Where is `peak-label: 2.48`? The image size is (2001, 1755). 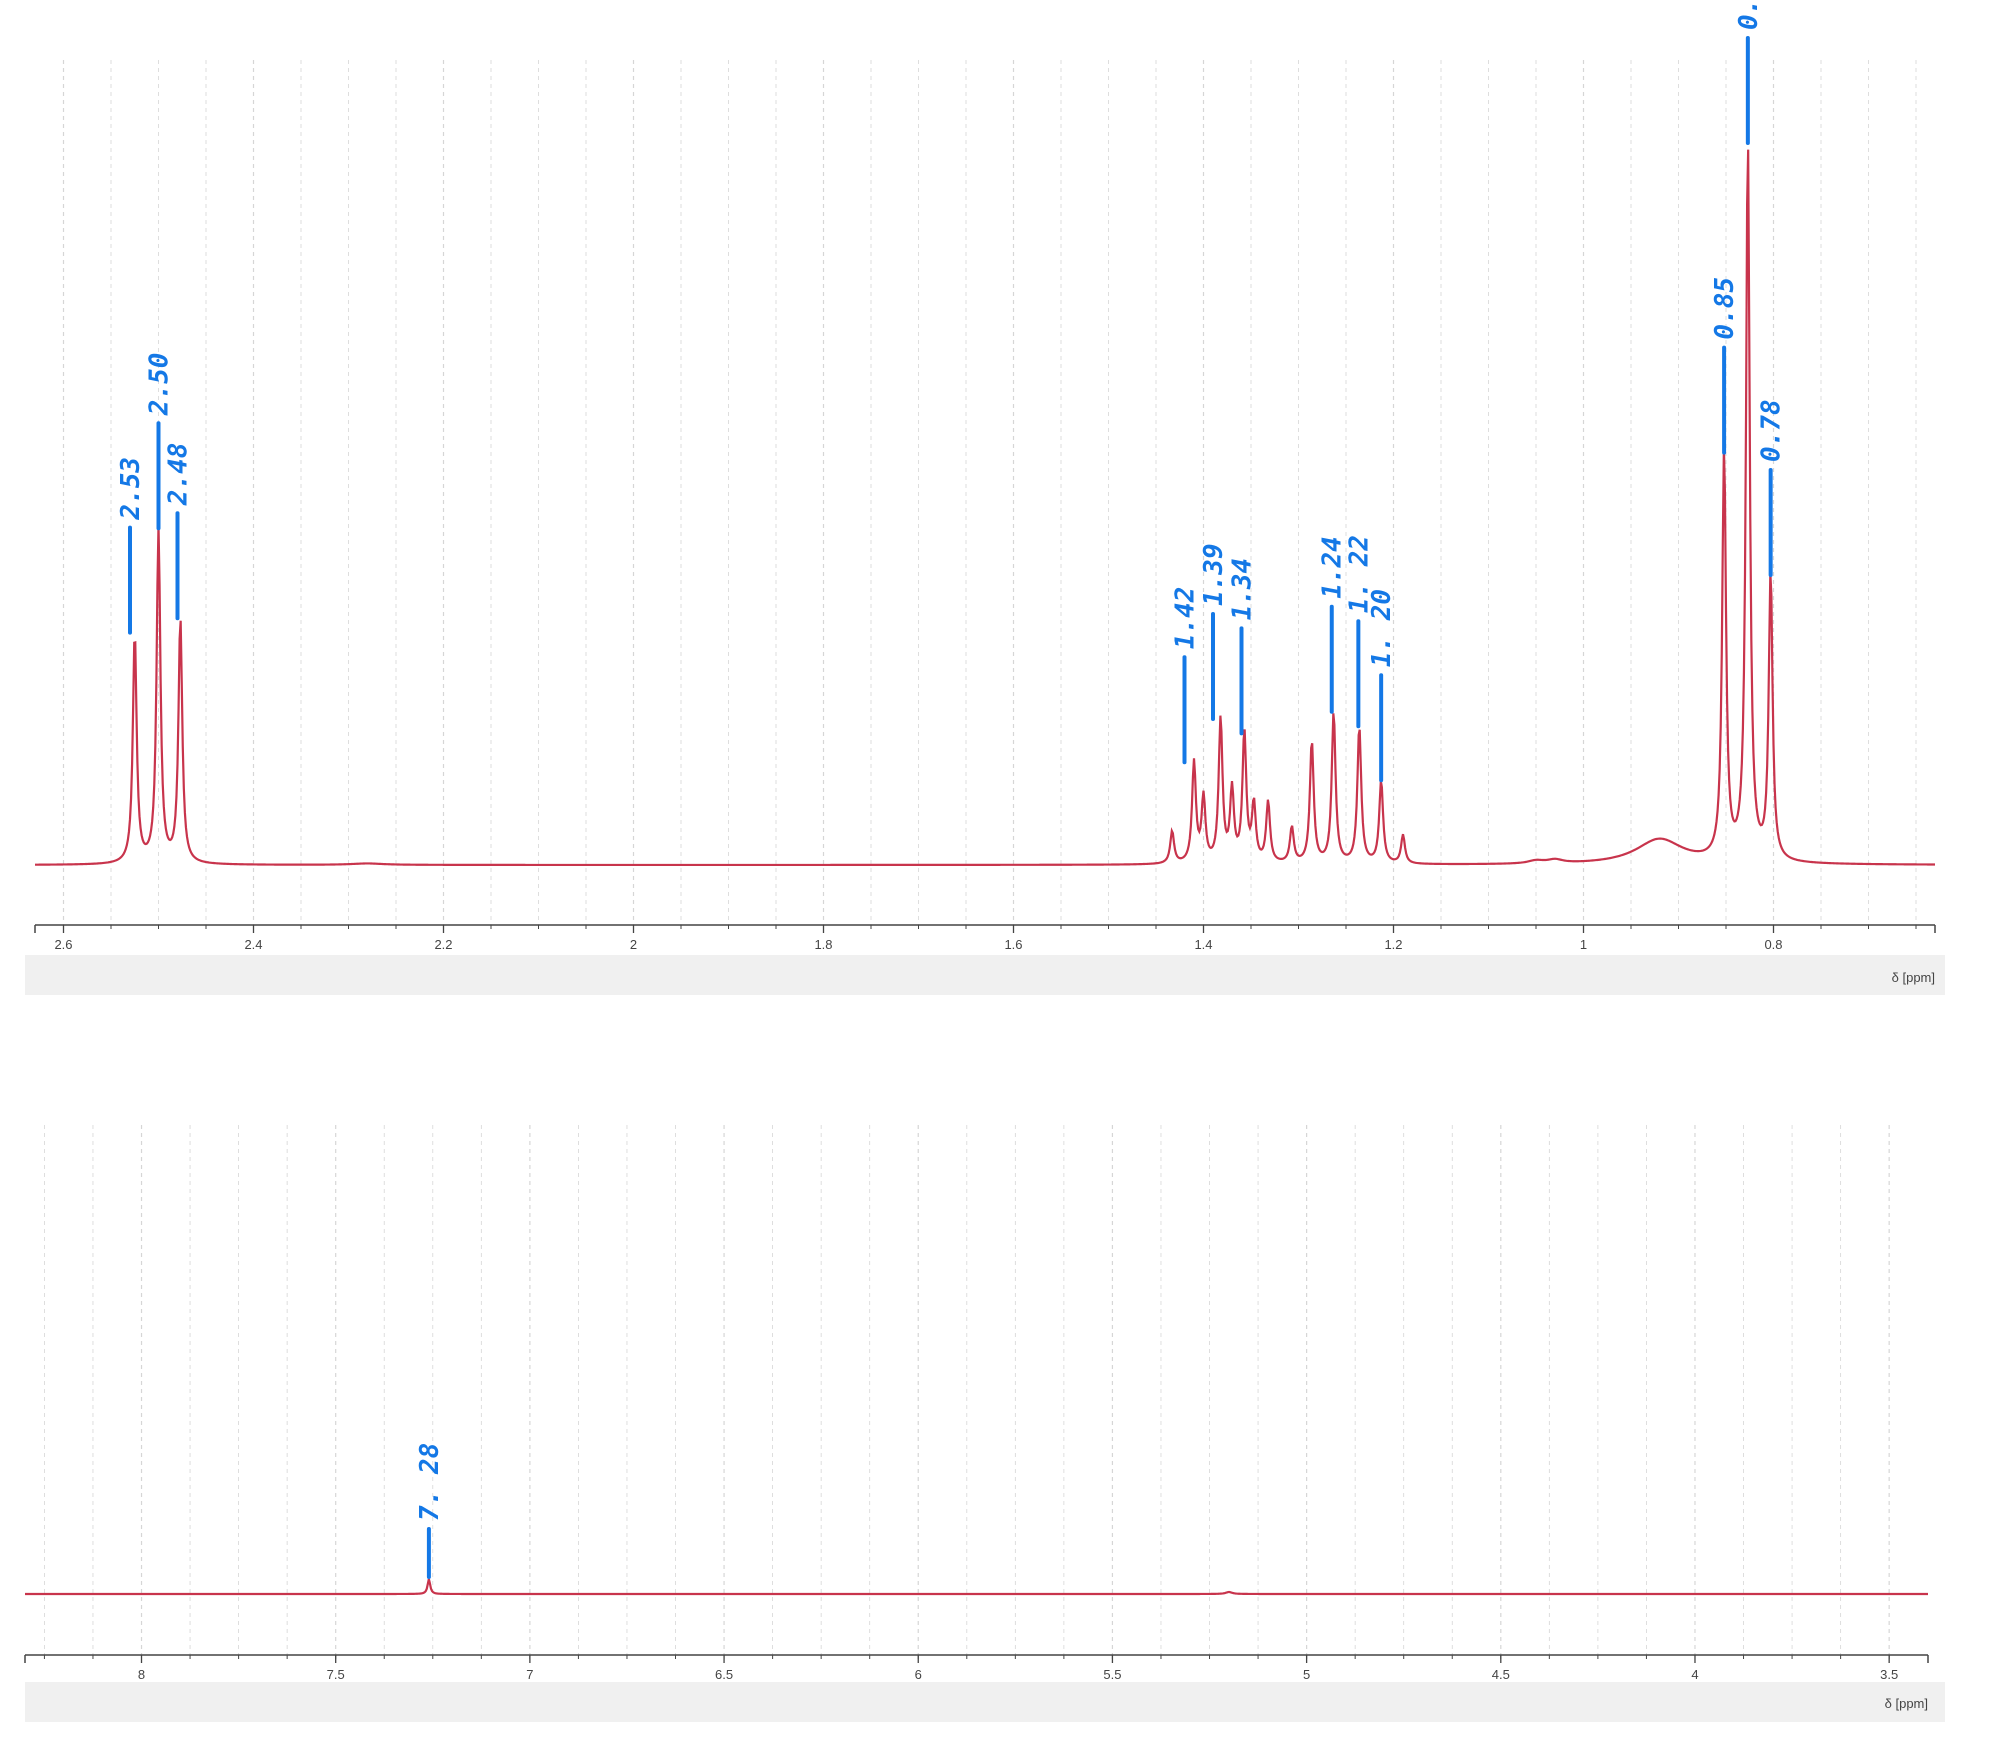
peak-label: 2.48 is located at coordinates (179, 475).